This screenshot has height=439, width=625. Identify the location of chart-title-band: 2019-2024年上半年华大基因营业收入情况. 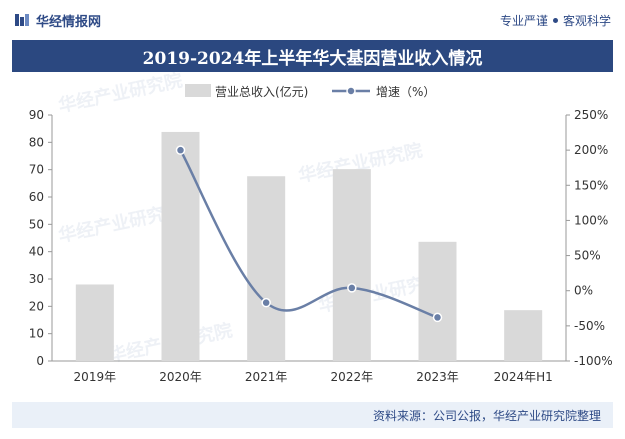
(312, 56).